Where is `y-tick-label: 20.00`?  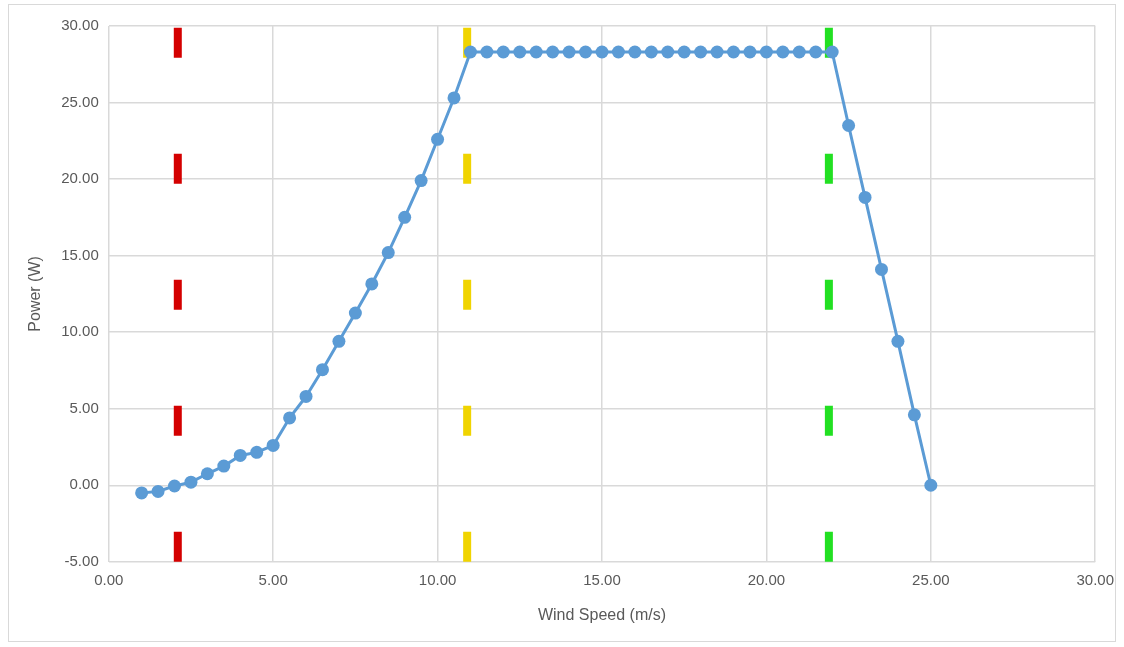 y-tick-label: 20.00 is located at coordinates (80, 178).